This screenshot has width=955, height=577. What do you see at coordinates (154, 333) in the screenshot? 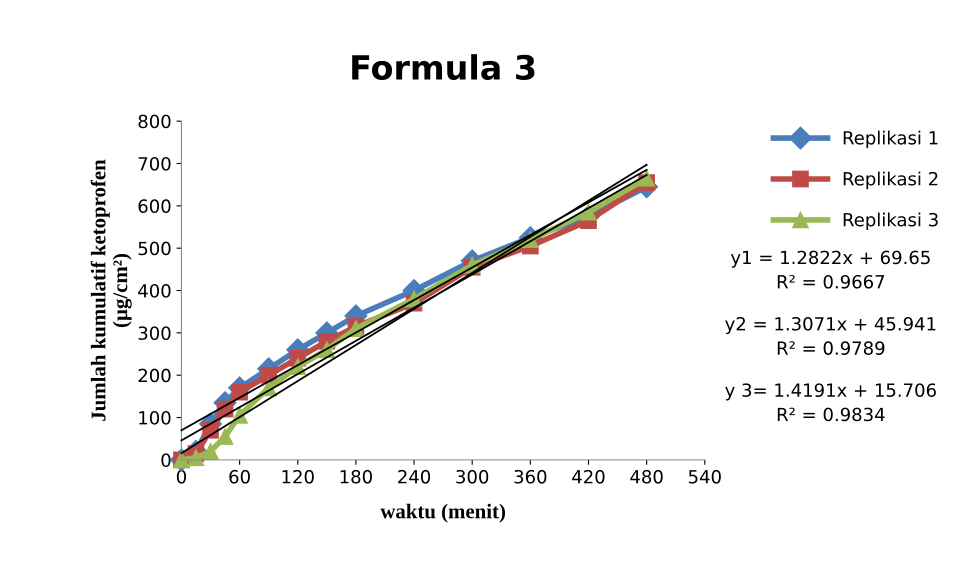
I see `y-tick-label: 300` at bounding box center [154, 333].